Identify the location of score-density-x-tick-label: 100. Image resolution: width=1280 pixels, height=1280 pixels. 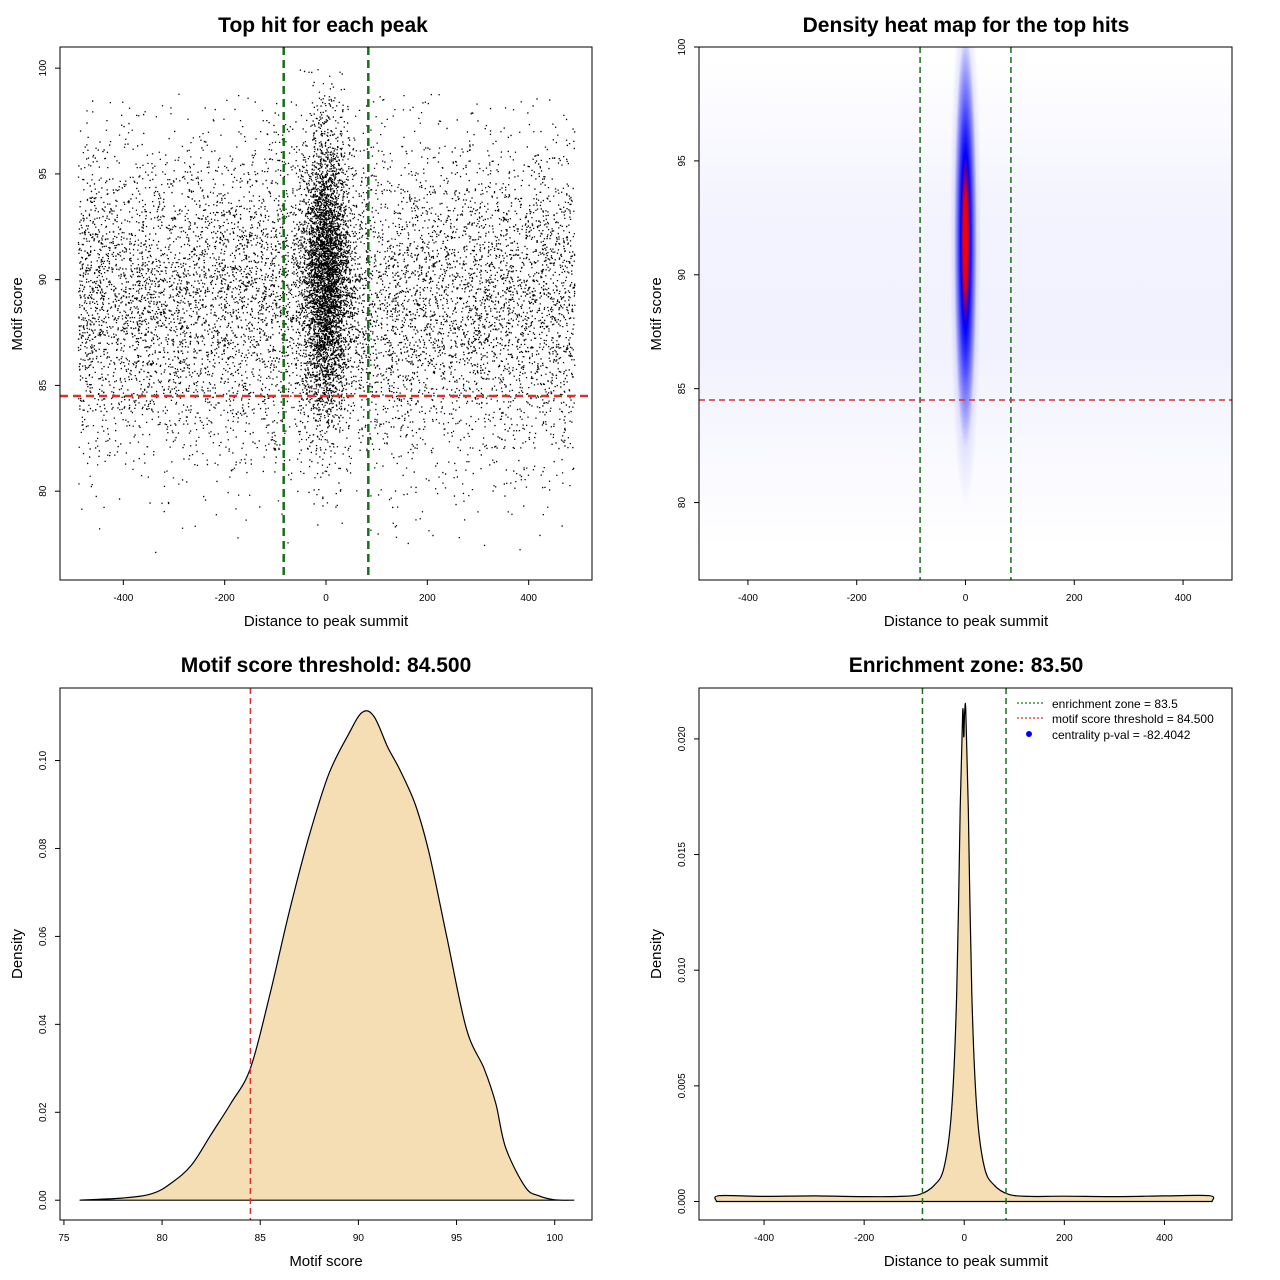
(554, 1238).